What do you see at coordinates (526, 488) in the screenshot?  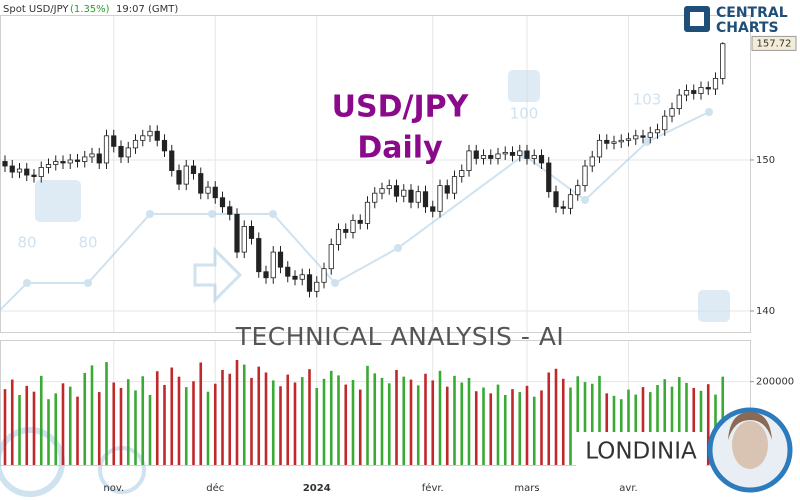 I see `x-tick-label: mars` at bounding box center [526, 488].